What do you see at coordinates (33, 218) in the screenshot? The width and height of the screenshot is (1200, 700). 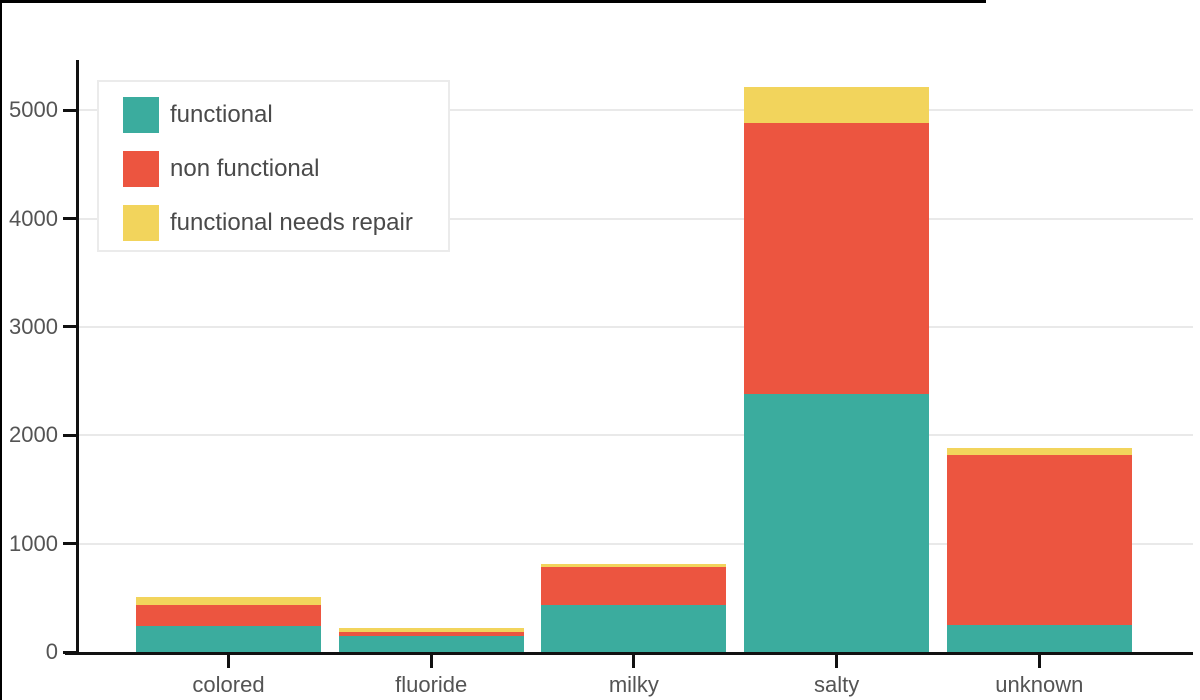 I see `y-tick-label-4000: 4000` at bounding box center [33, 218].